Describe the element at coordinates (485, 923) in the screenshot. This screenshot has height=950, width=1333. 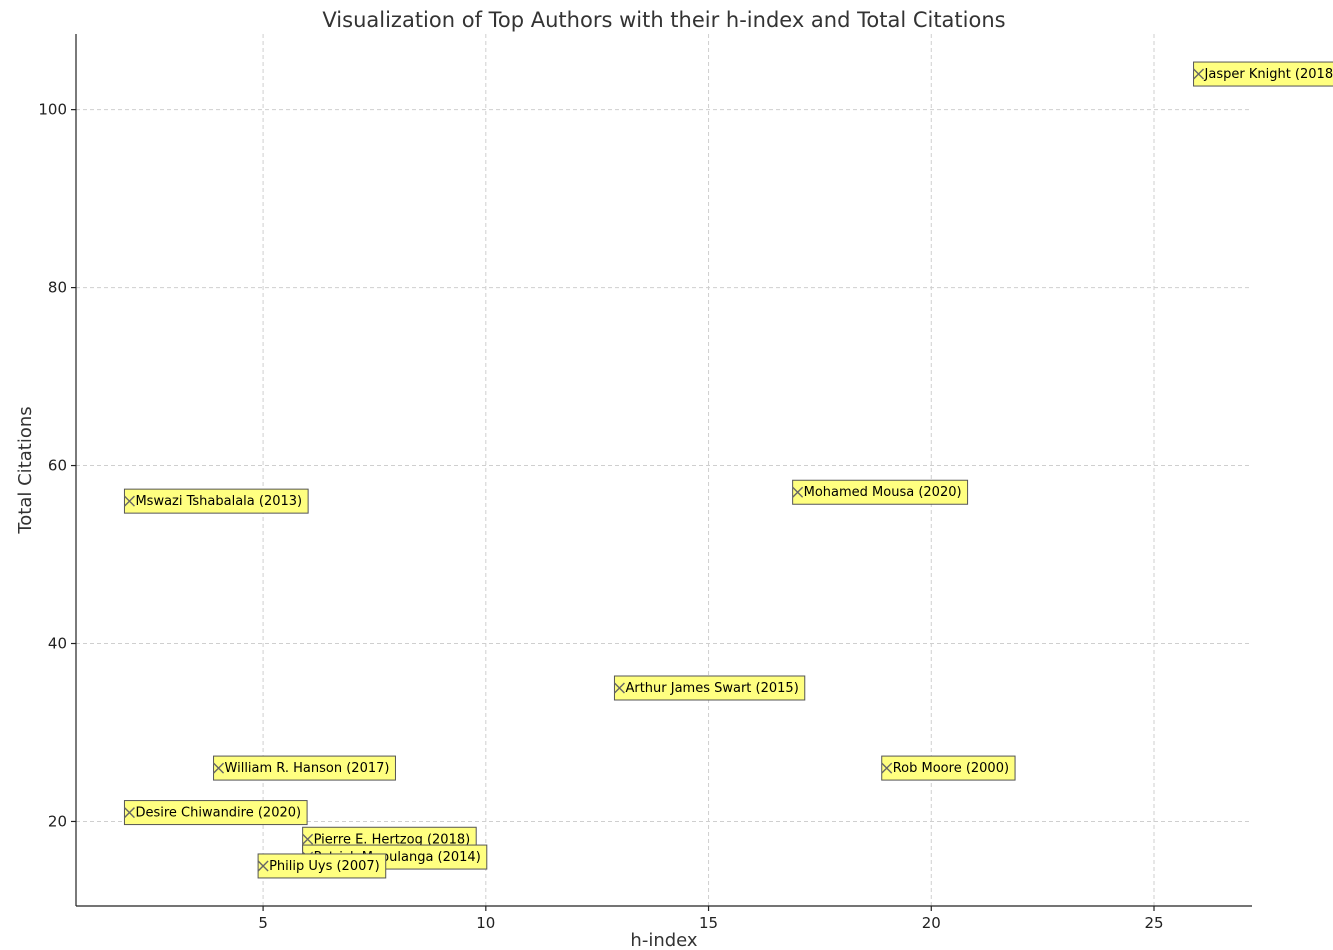
I see `x-tick-label: 10` at that location.